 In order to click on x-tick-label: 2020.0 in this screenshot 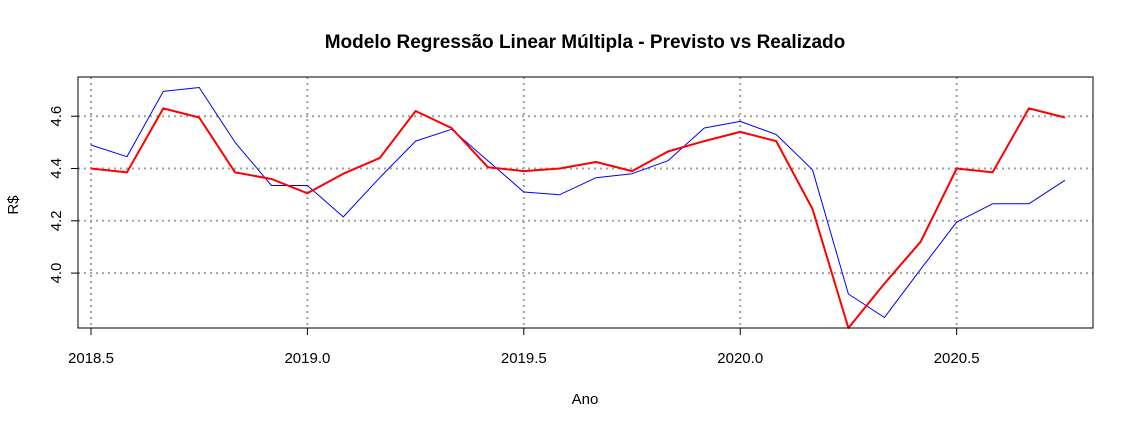, I will do `click(740, 358)`.